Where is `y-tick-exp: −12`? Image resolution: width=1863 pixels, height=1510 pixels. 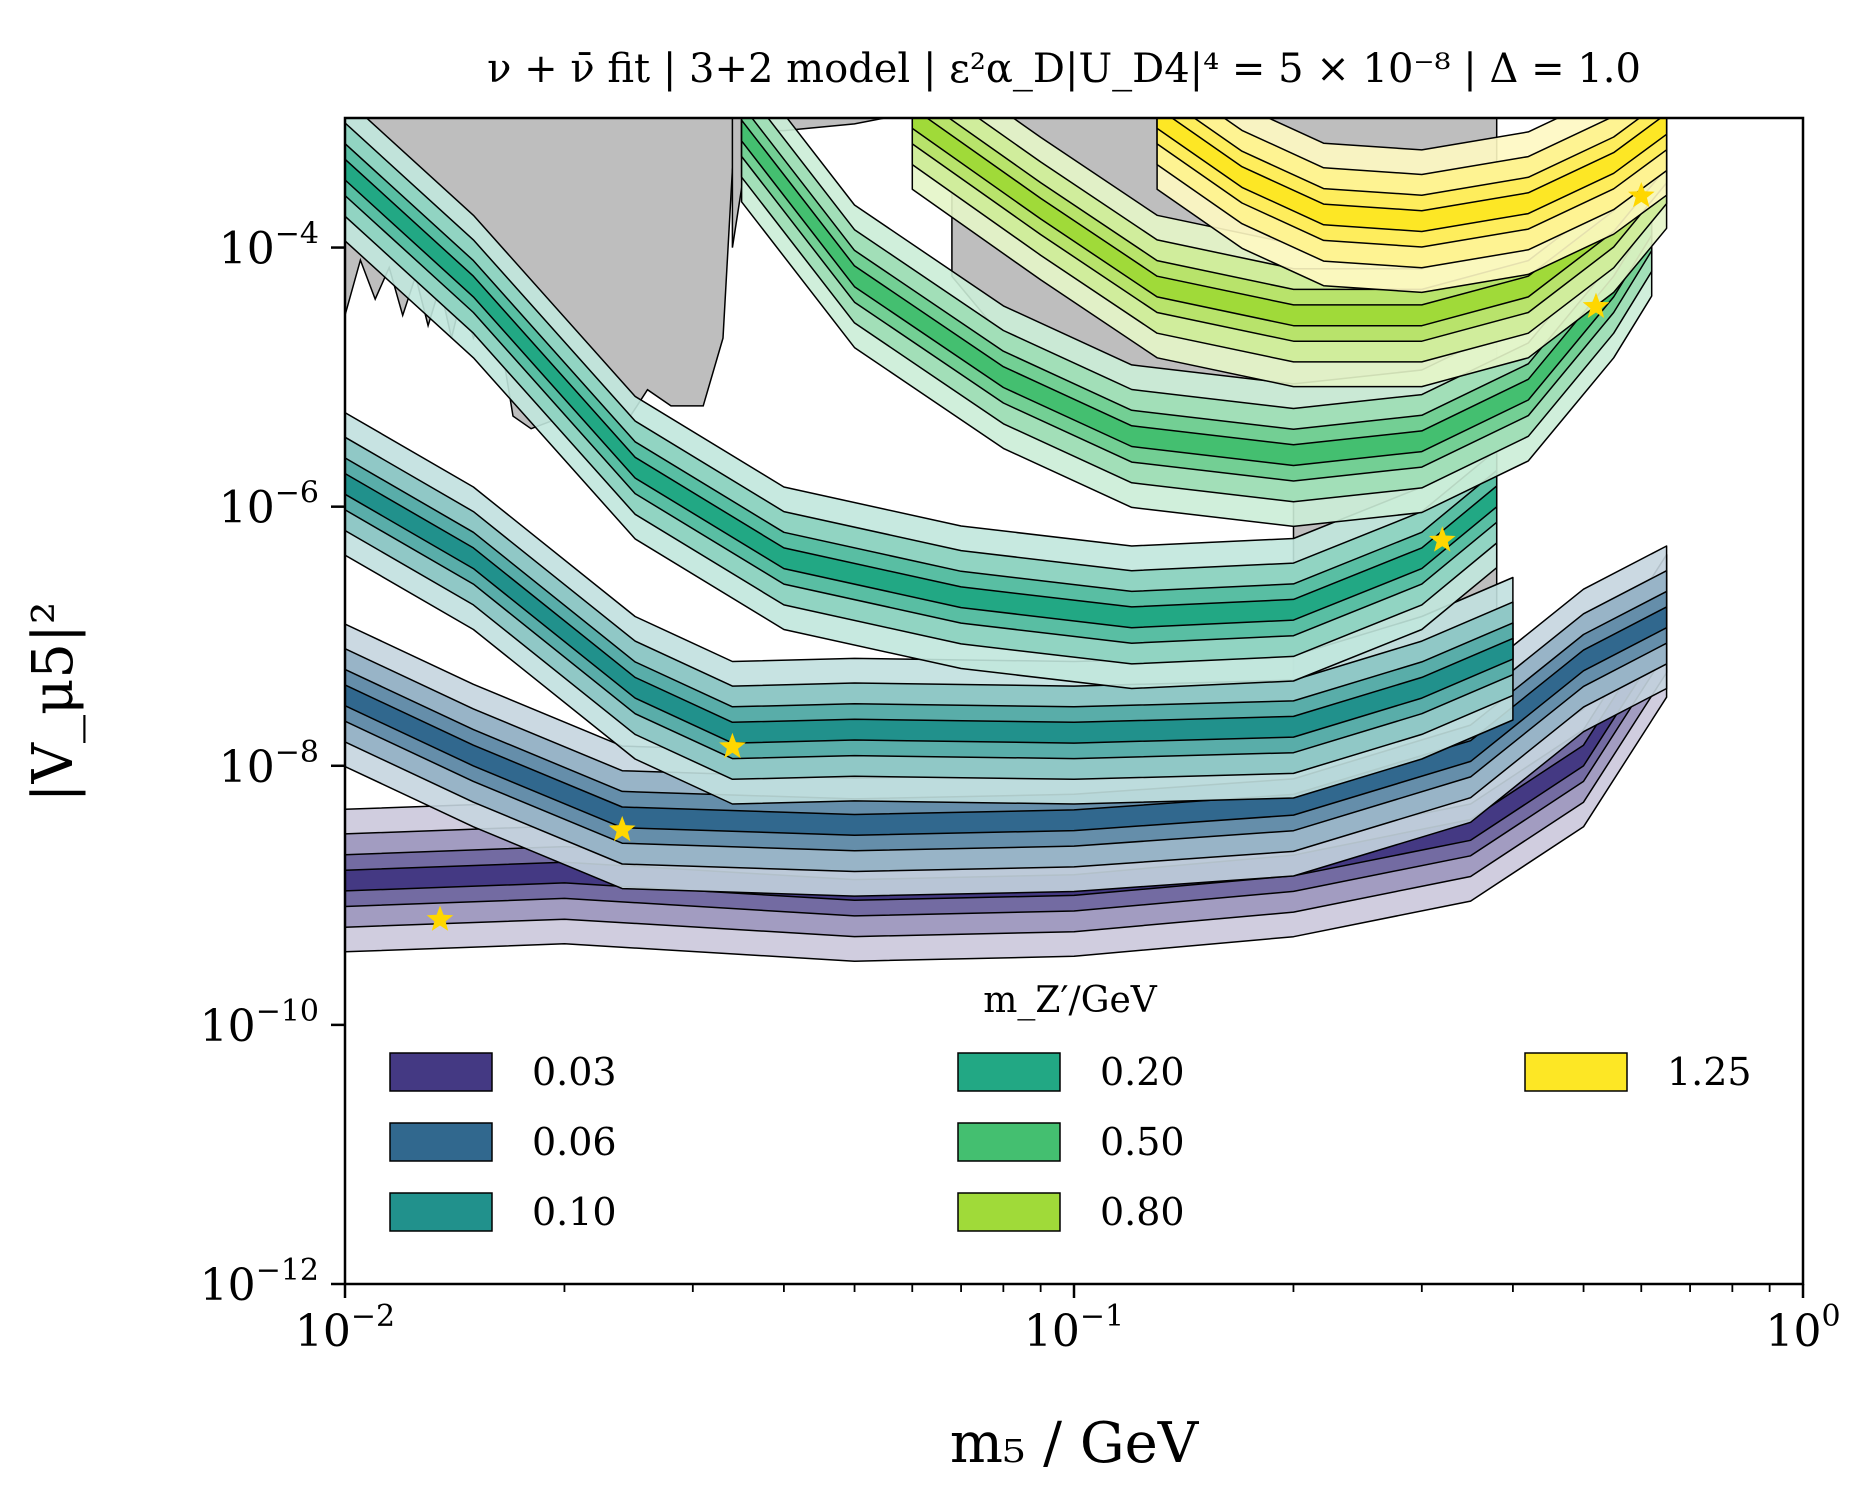 y-tick-exp: −12 is located at coordinates (287, 1270).